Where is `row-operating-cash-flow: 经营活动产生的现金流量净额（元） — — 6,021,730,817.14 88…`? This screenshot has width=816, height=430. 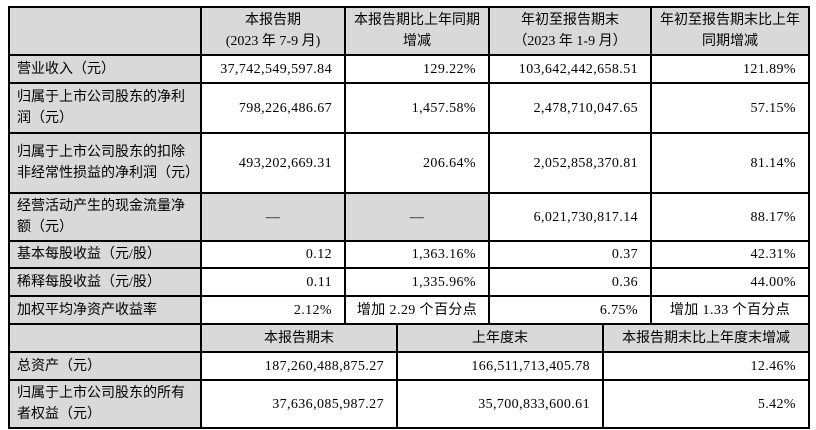
row-operating-cash-flow: 经营活动产生的现金流量净额（元） — — 6,021,730,817.14 88… is located at coordinates (409, 217).